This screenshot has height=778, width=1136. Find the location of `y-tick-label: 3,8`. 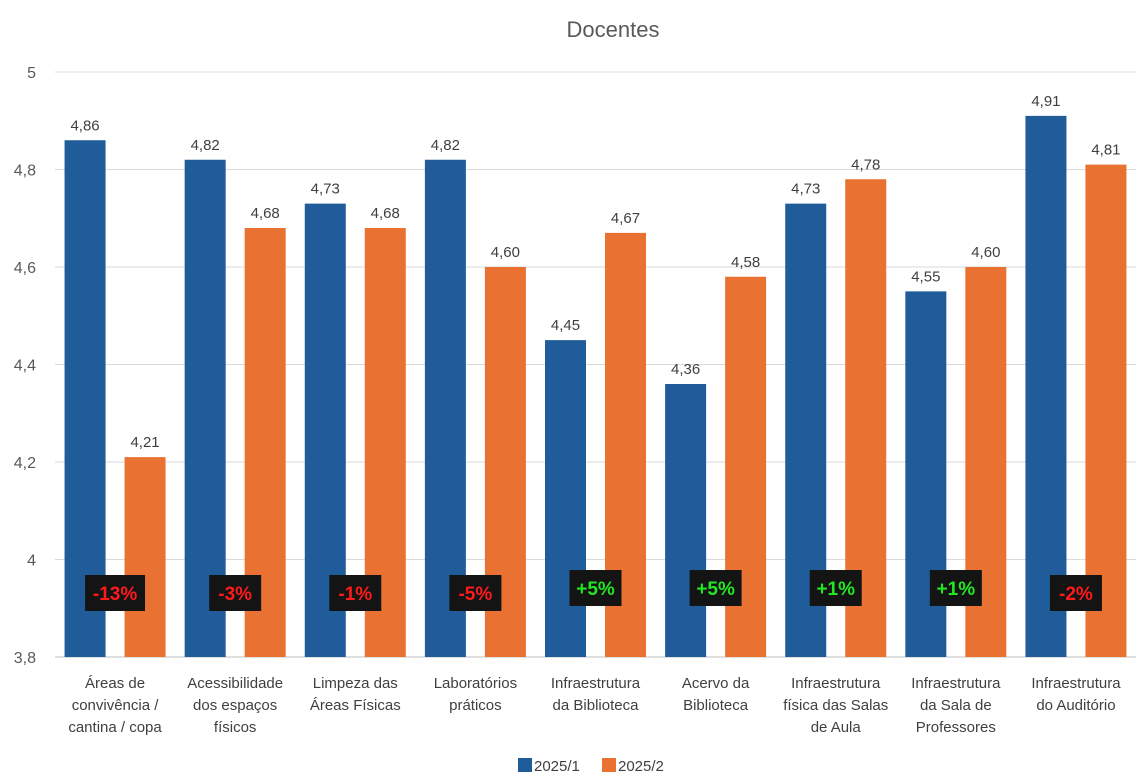

y-tick-label: 3,8 is located at coordinates (25, 658).